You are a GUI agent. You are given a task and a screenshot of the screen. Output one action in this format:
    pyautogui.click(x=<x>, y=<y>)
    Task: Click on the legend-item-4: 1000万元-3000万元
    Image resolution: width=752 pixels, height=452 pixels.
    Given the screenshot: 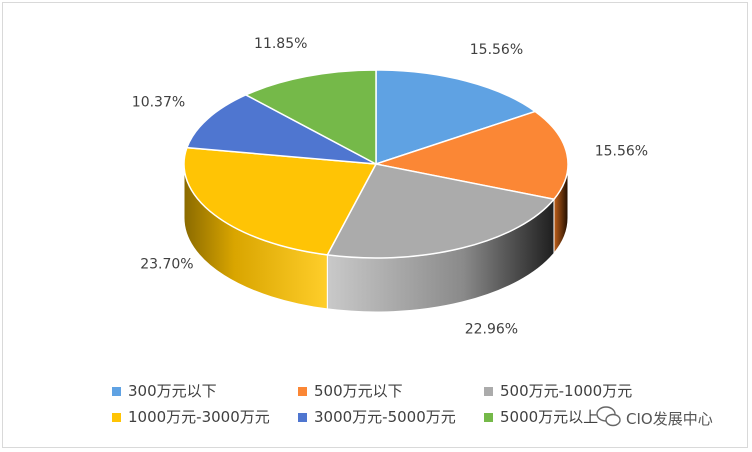 What is the action you would take?
    pyautogui.click(x=199, y=417)
    